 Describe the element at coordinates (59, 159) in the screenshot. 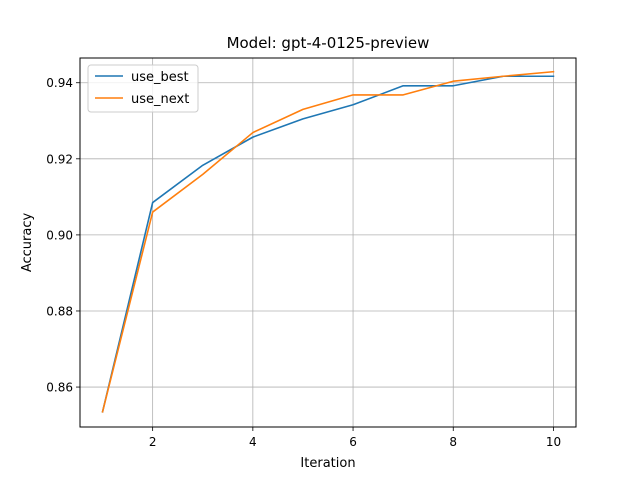

I see `y-tick-label: 0.92` at that location.